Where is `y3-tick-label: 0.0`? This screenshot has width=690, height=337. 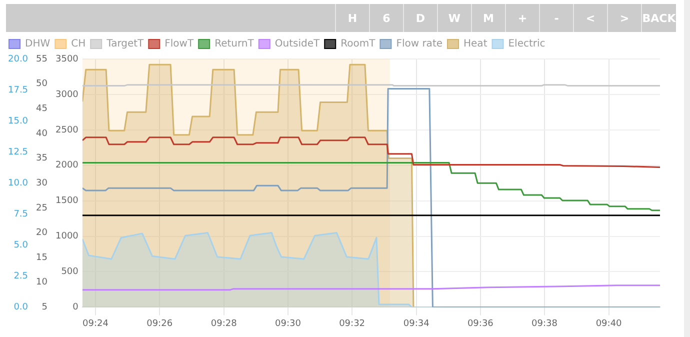 y3-tick-label: 0.0 is located at coordinates (21, 307).